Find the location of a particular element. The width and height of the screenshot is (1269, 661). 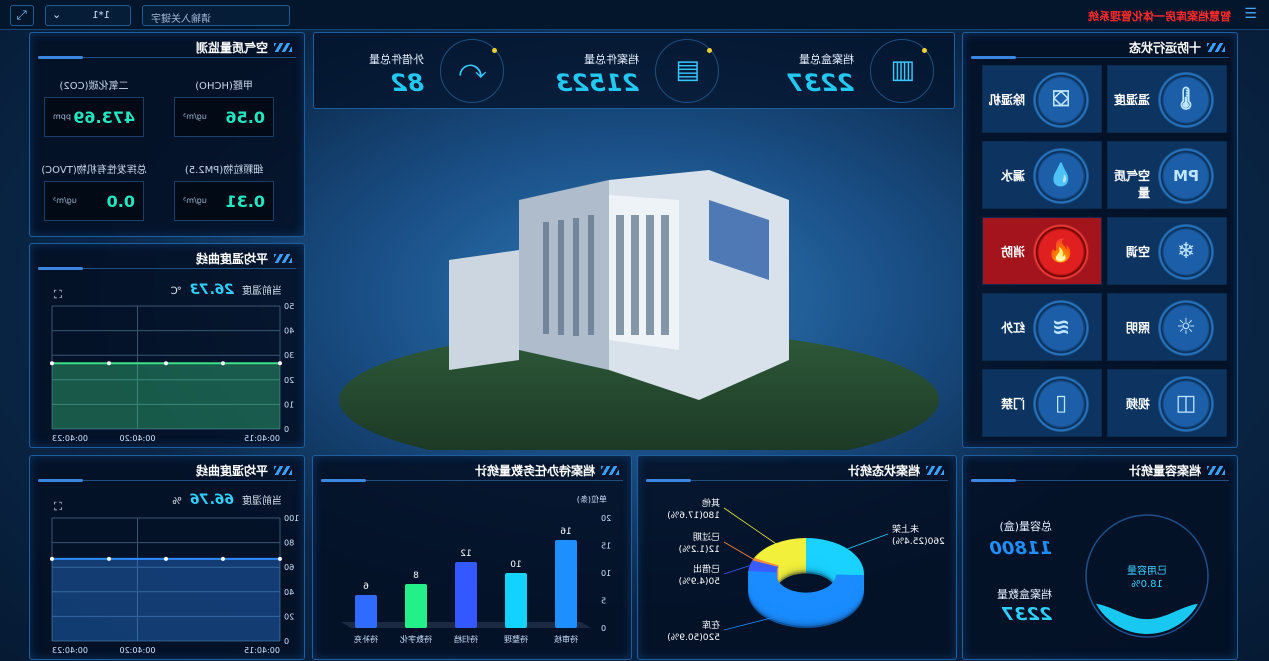

y-tick-label: 80 is located at coordinates (289, 543).